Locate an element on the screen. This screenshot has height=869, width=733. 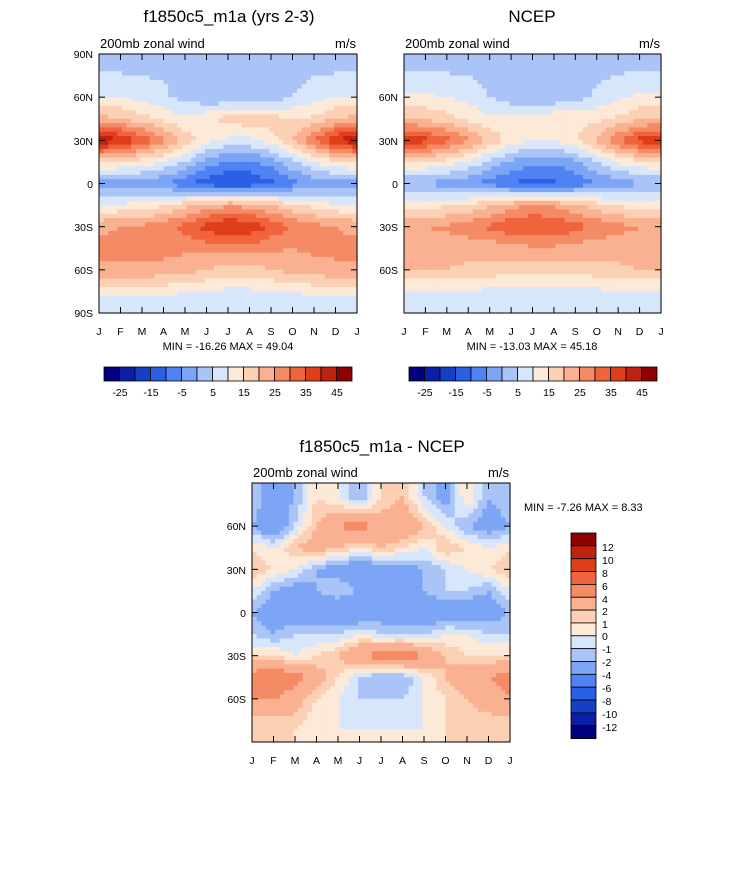
colorbar-label: 45 is located at coordinates (337, 393).